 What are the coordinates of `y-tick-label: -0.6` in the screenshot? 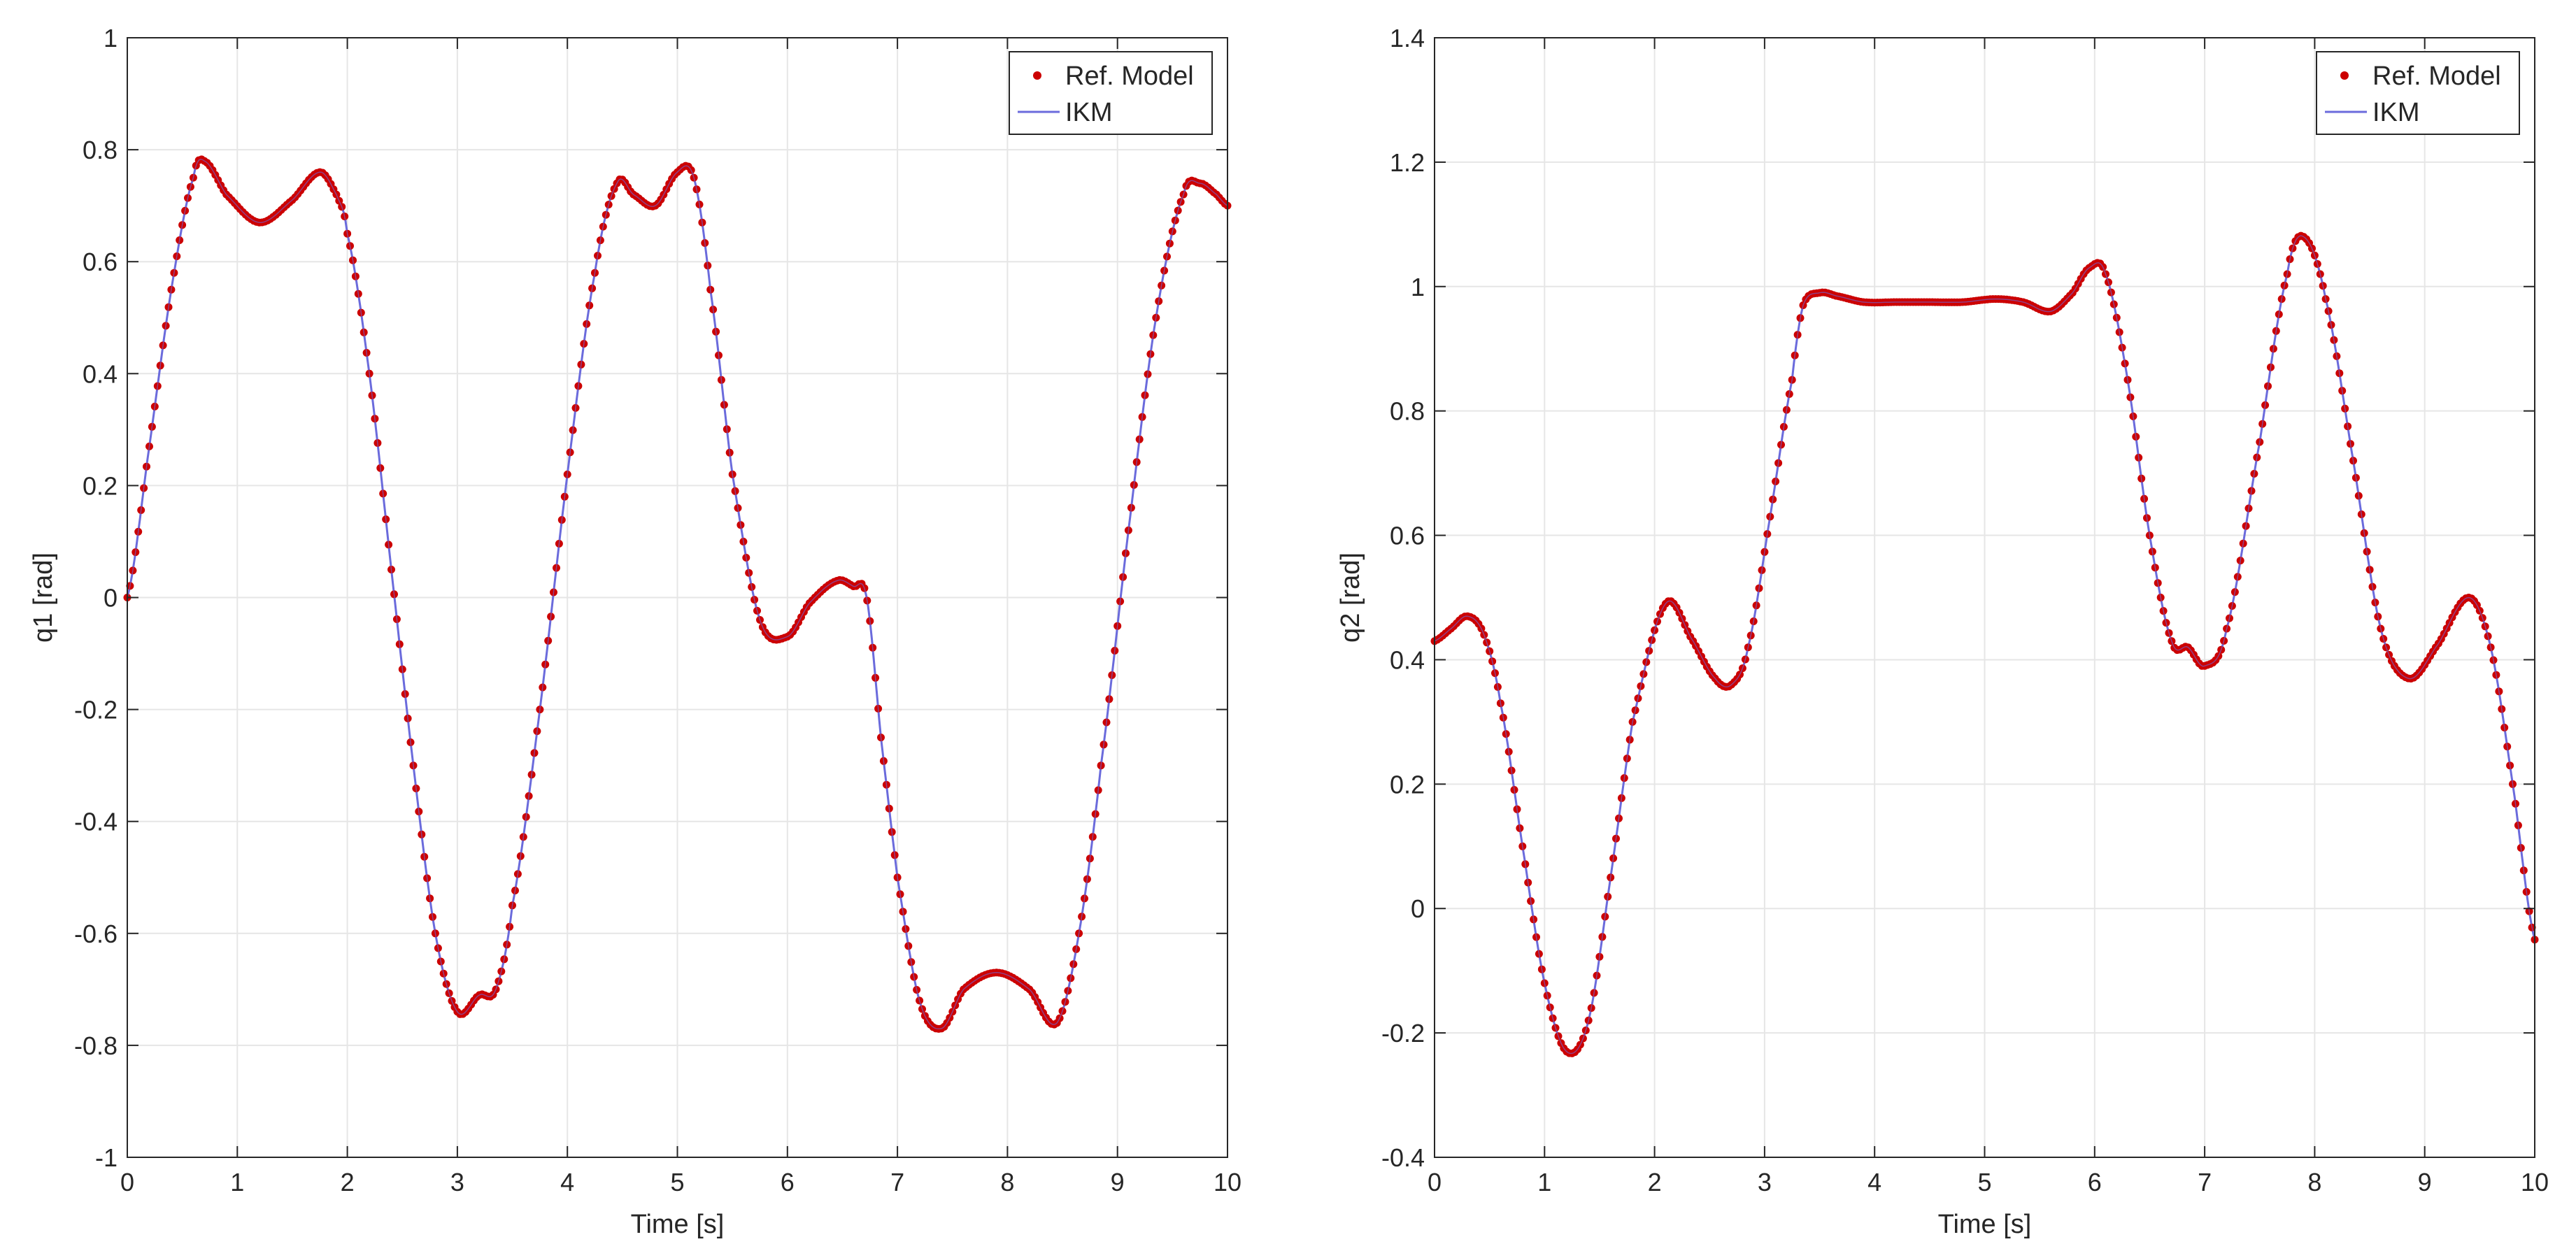 It's located at (96, 934).